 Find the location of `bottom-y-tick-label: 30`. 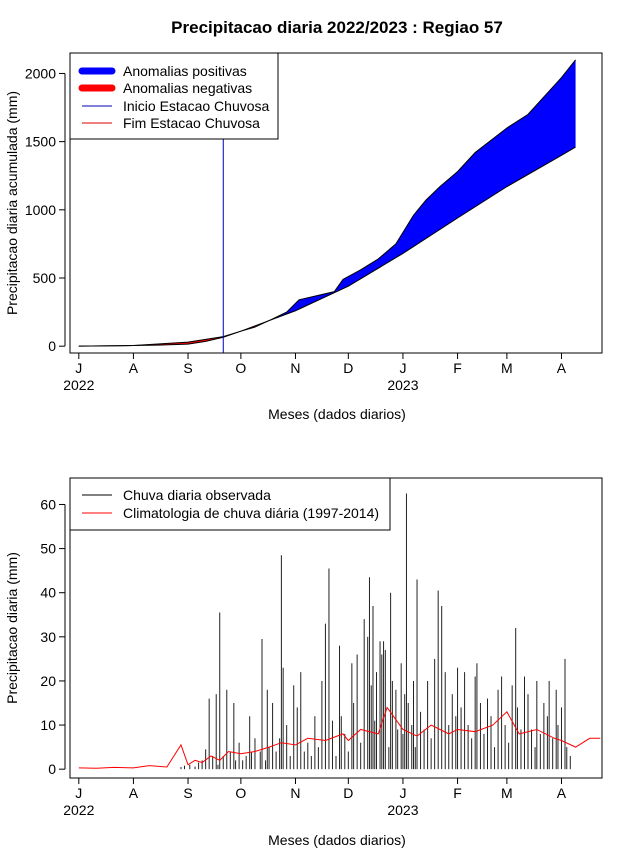

bottom-y-tick-label: 30 is located at coordinates (48, 637).